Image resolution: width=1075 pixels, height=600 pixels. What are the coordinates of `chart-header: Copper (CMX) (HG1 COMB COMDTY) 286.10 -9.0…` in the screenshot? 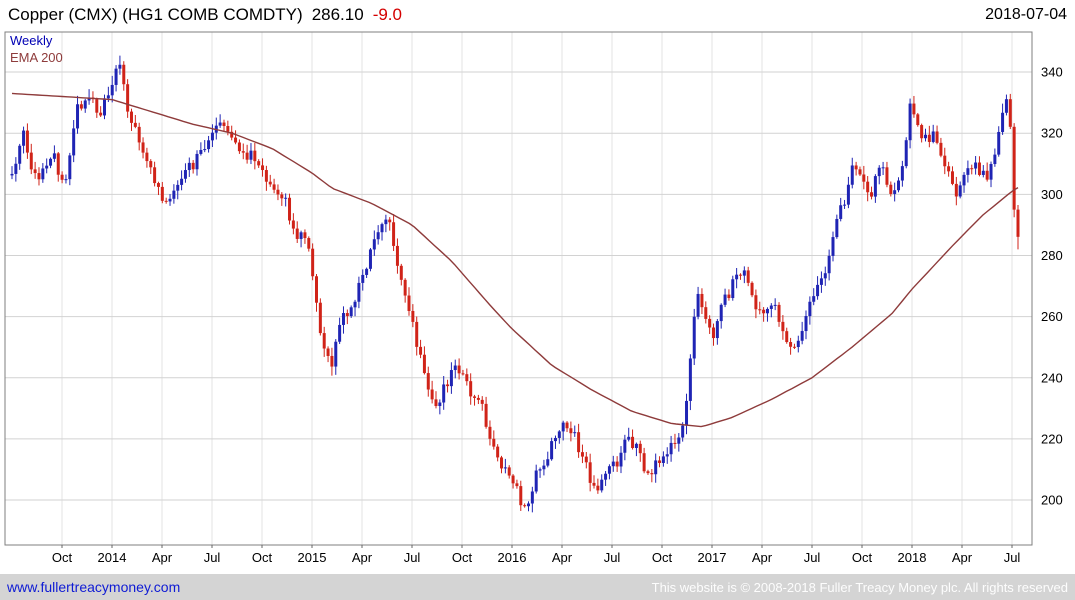 It's located at (537, 15).